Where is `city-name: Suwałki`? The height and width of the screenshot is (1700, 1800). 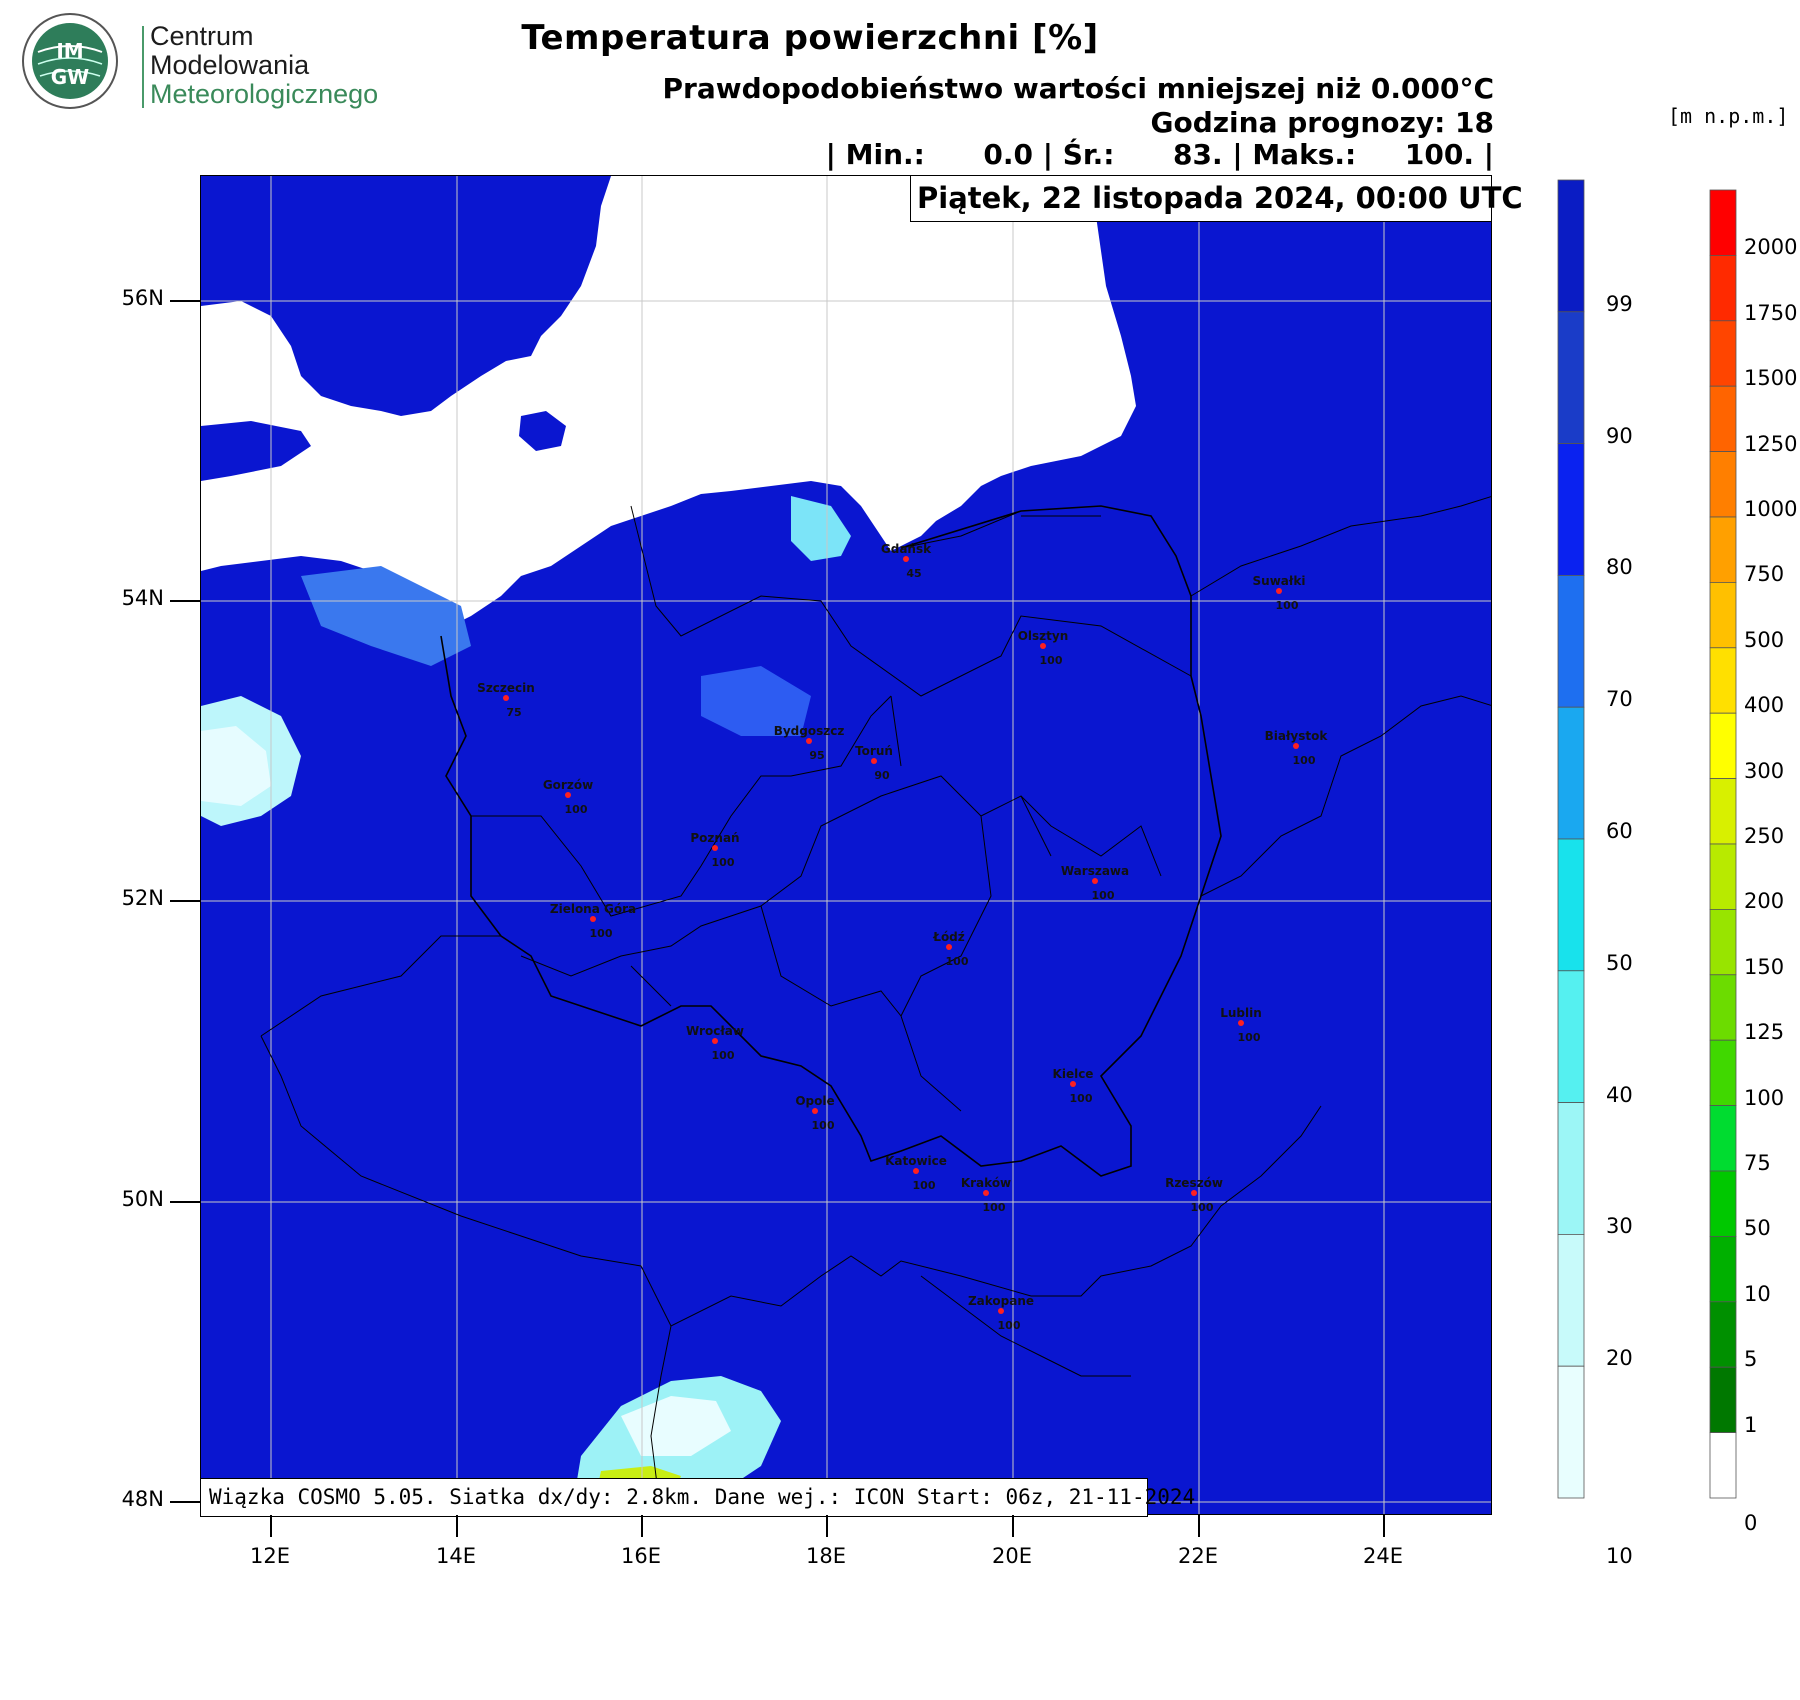
city-name: Suwałki is located at coordinates (1279, 581).